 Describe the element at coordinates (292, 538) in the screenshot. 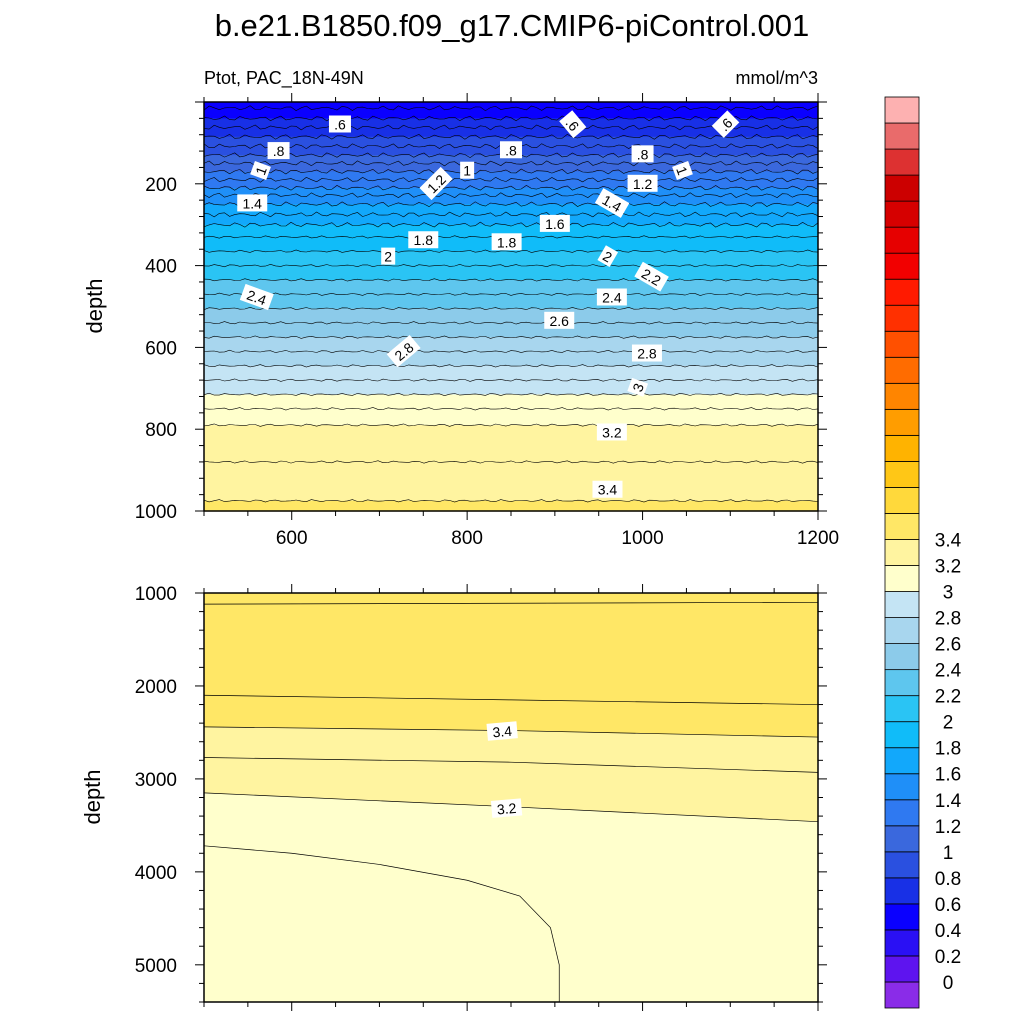

I see `upper-x-tick-label-0: 600` at that location.